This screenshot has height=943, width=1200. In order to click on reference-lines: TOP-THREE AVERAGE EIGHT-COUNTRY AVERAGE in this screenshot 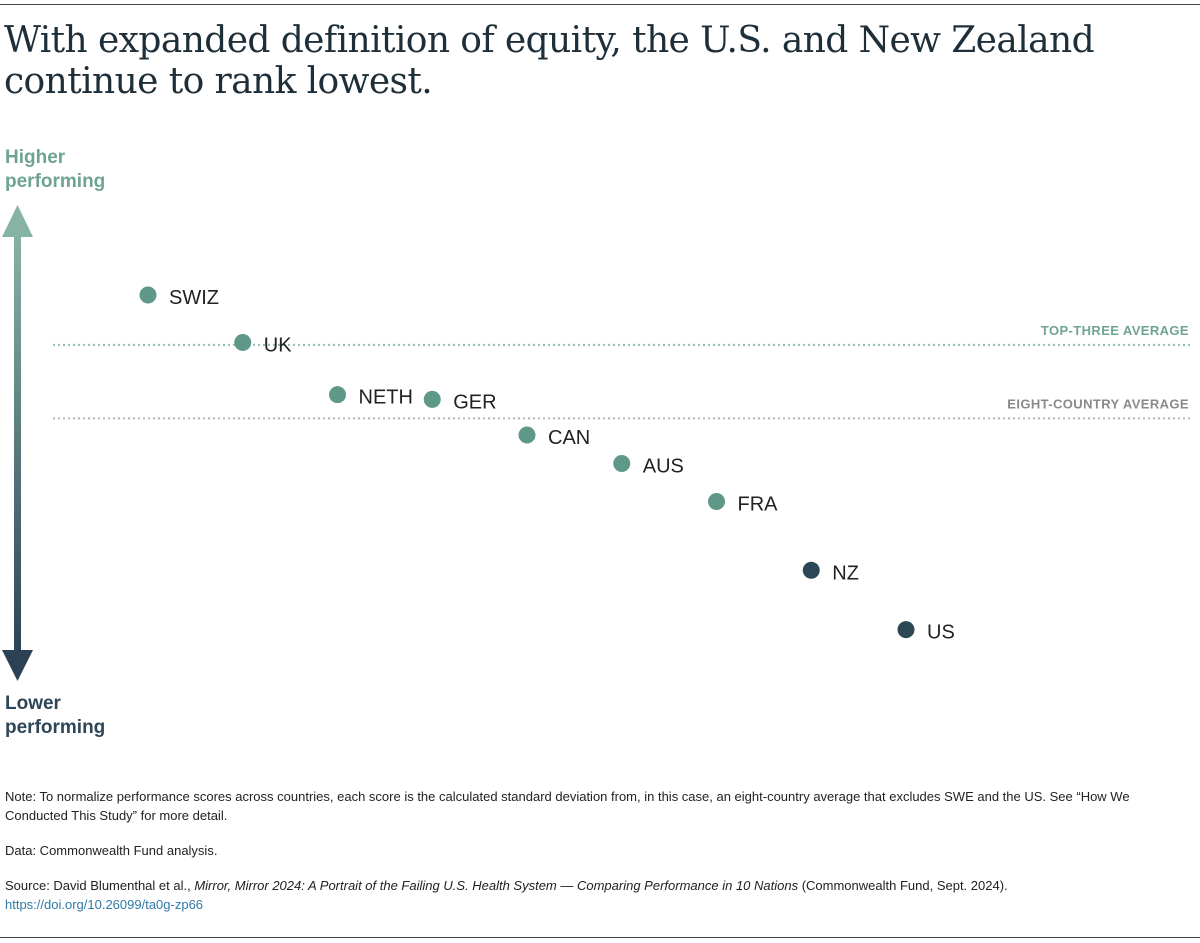, I will do `click(622, 371)`.